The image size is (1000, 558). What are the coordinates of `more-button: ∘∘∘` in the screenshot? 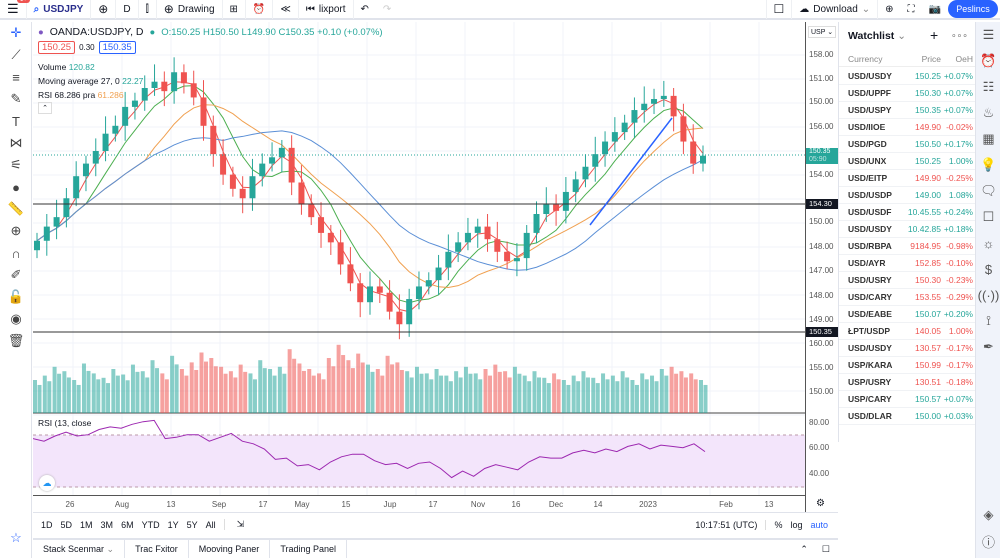 It's located at (959, 35).